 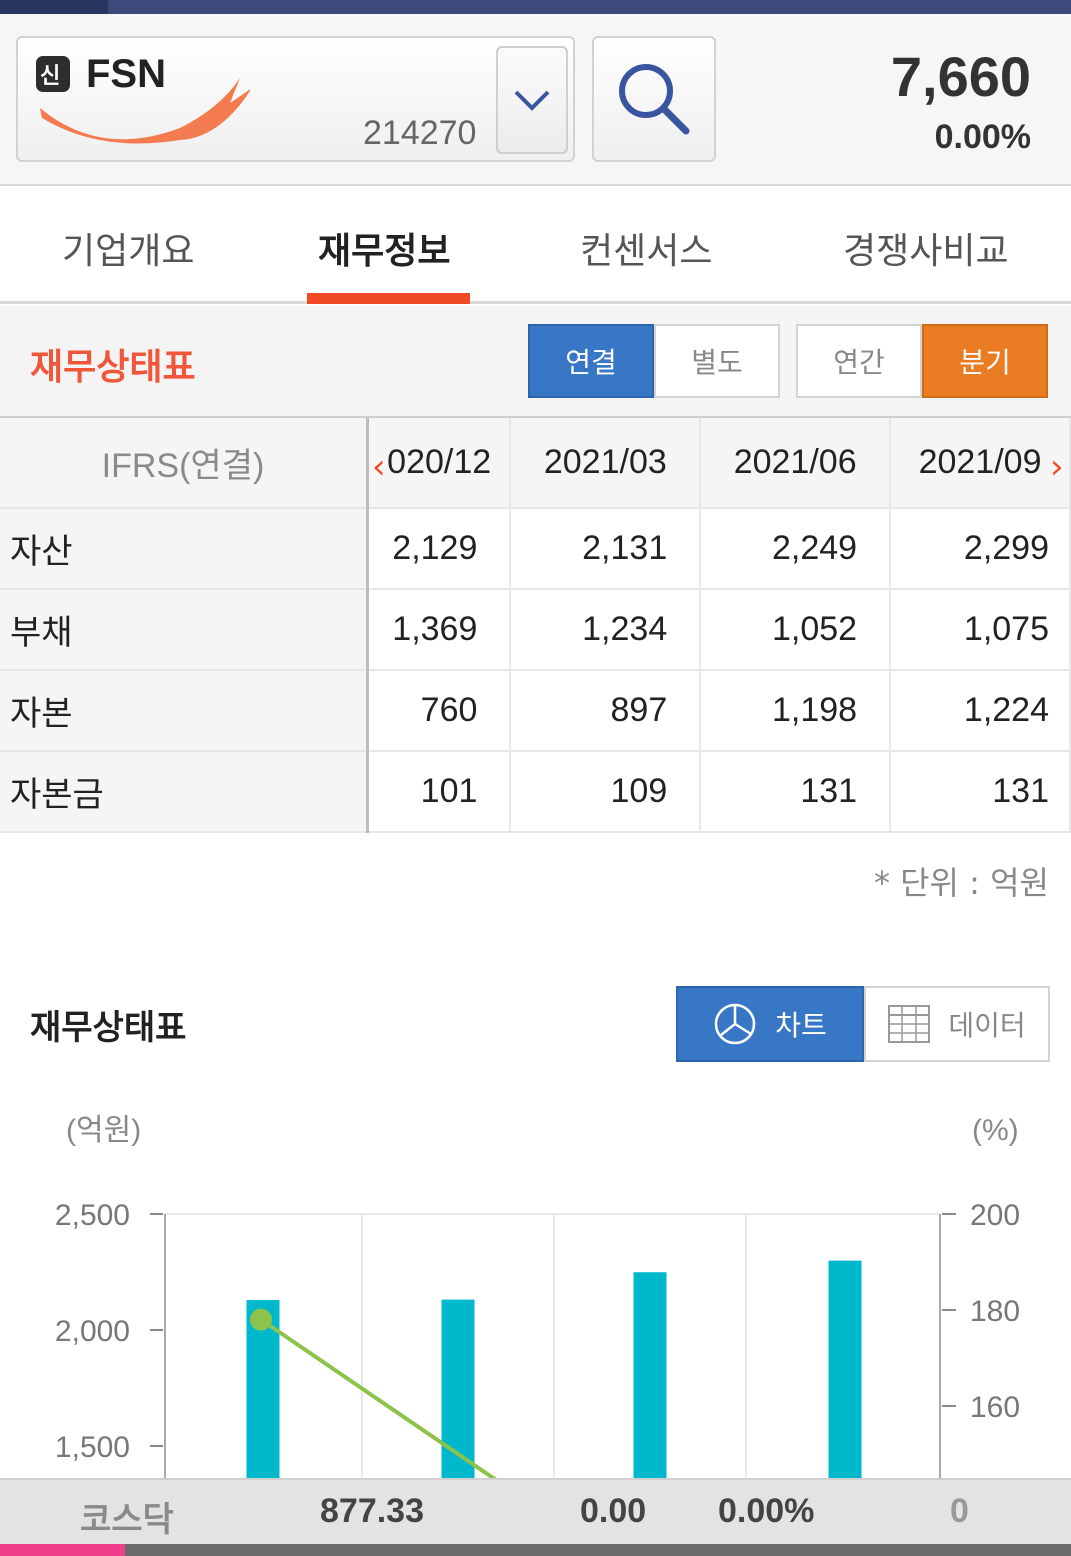 I want to click on data-view-label: 데이터, so click(x=987, y=1025).